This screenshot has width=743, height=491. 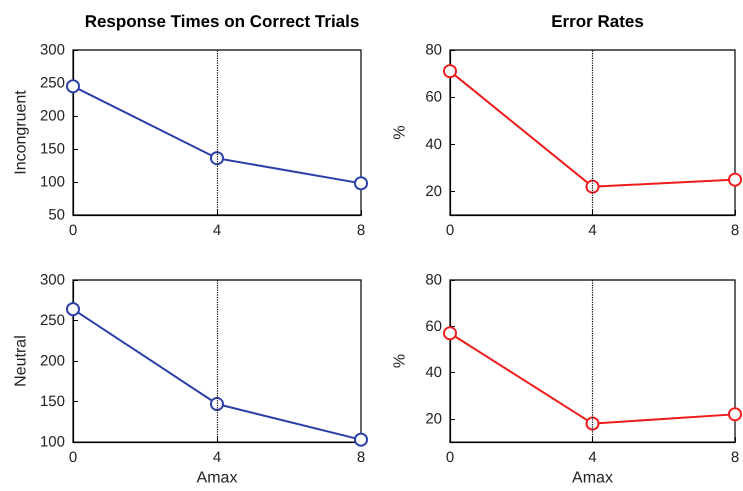 What do you see at coordinates (56, 215) in the screenshot?
I see `y-tick-label: 50` at bounding box center [56, 215].